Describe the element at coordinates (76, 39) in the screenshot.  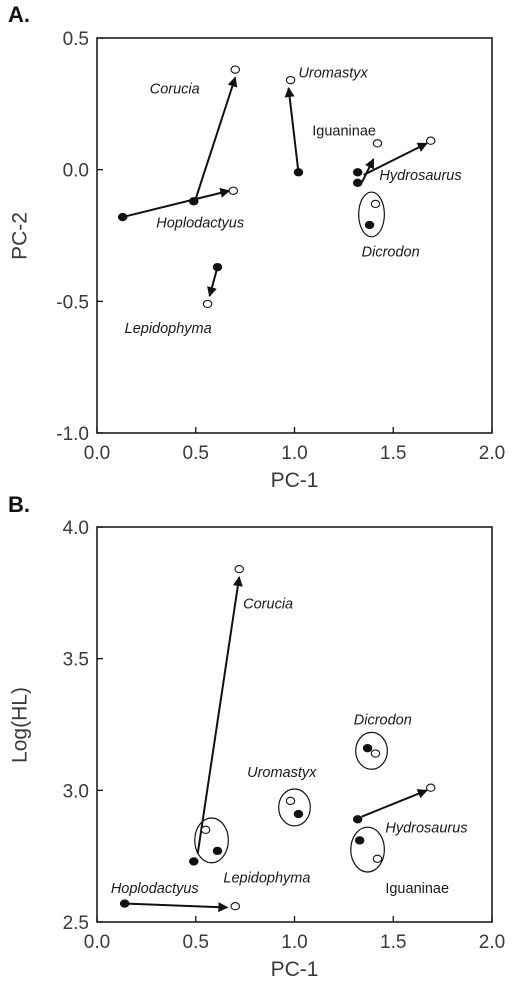
I see `y-tick-label: 0.5` at that location.